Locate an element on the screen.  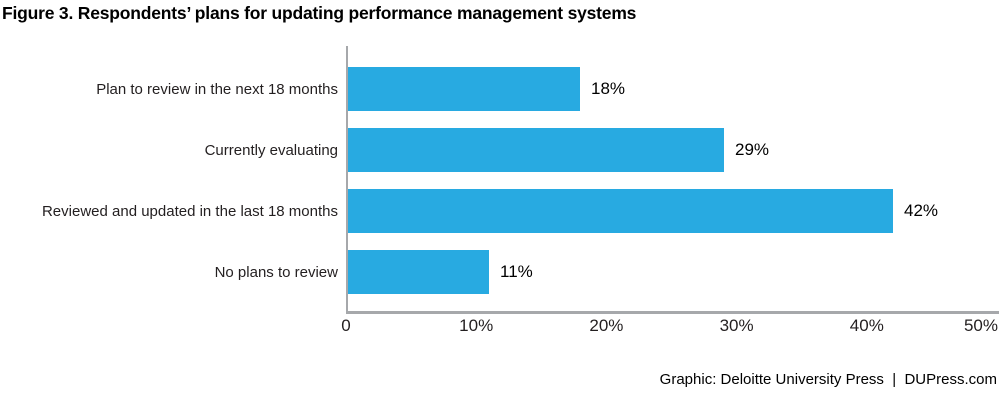
value-label: 42% is located at coordinates (921, 210).